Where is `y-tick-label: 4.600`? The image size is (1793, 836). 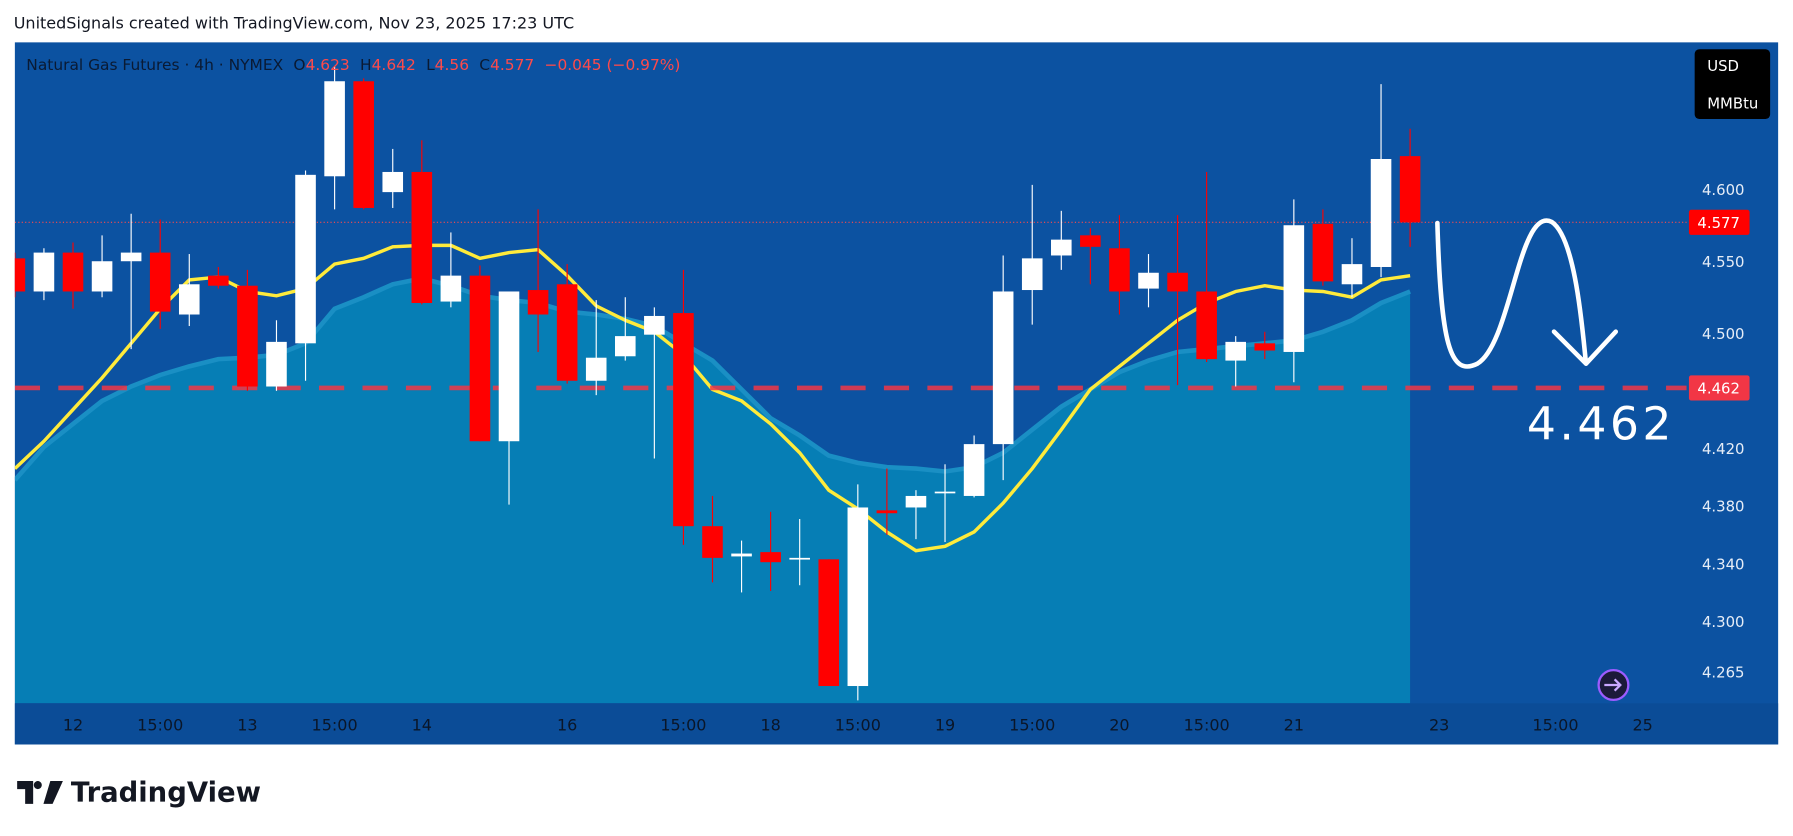 y-tick-label: 4.600 is located at coordinates (1723, 190).